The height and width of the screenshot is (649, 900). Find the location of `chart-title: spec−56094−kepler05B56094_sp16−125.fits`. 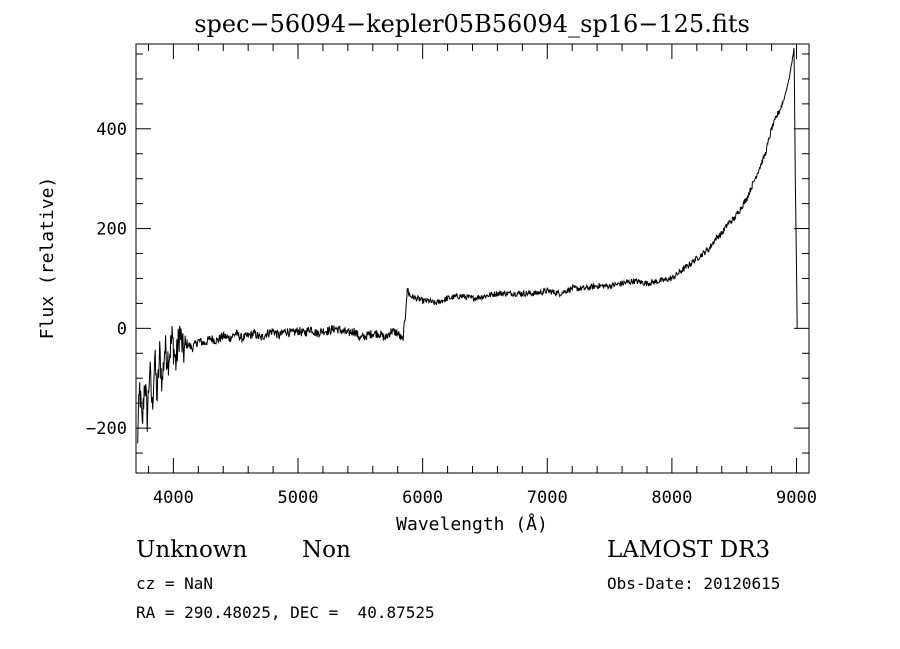

chart-title: spec−56094−kepler05B56094_sp16−125.fits is located at coordinates (472, 24).